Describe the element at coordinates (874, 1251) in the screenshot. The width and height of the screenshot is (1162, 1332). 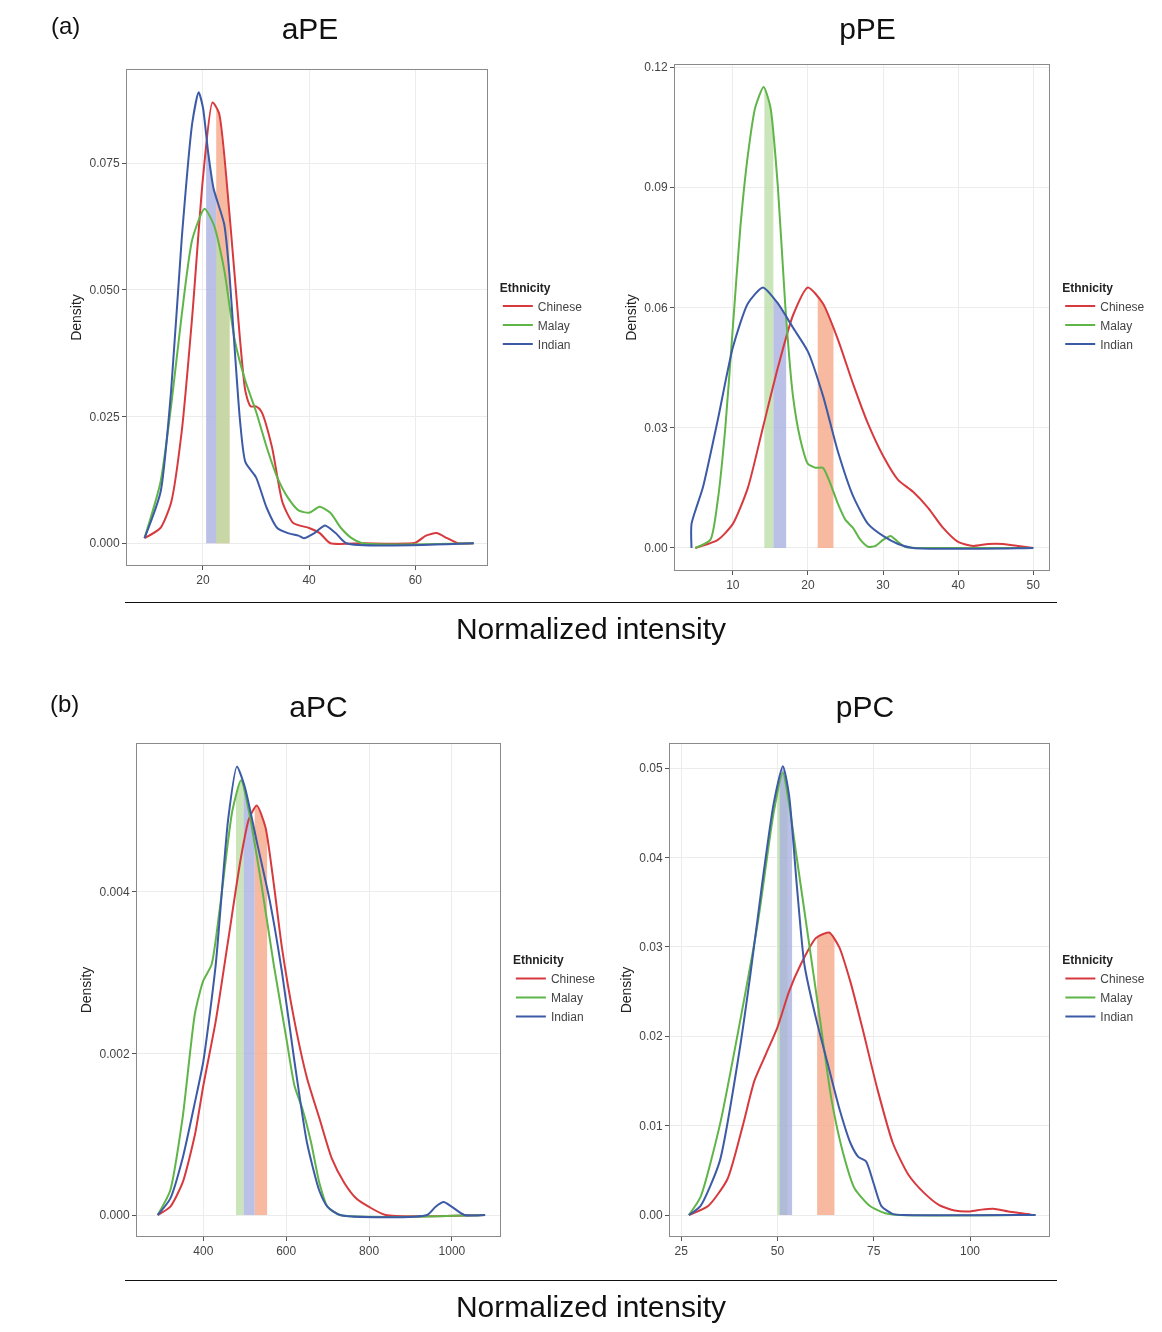
I see `x-tick-label: 75` at that location.